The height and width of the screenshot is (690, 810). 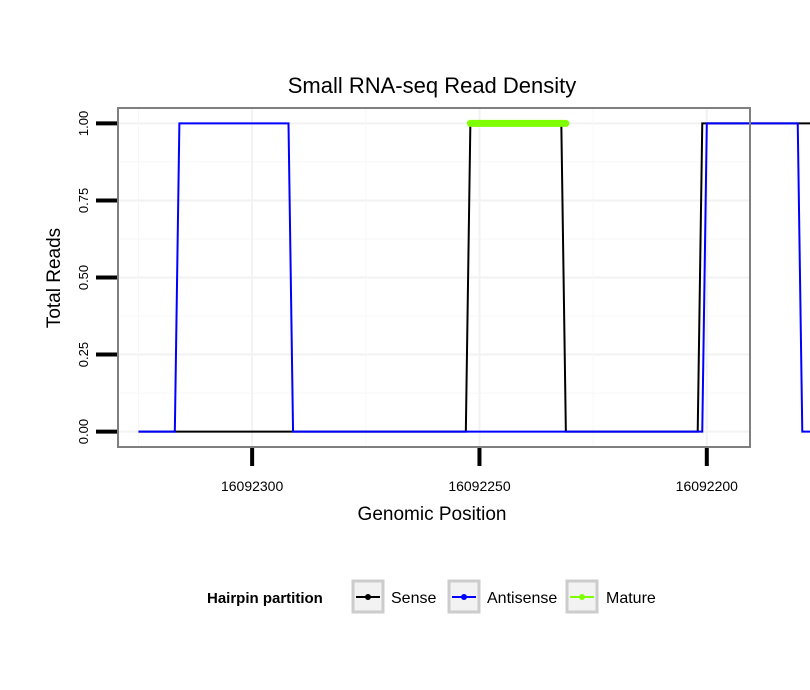 I want to click on legend-item-antisense: Antisense, so click(x=502, y=596).